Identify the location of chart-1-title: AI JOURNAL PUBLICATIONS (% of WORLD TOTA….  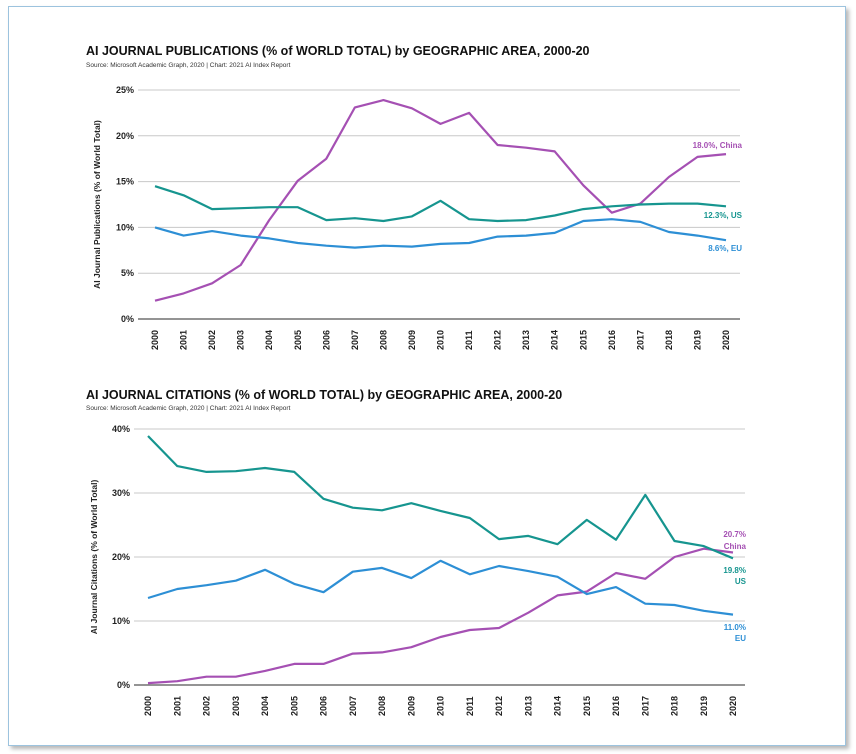
(338, 51).